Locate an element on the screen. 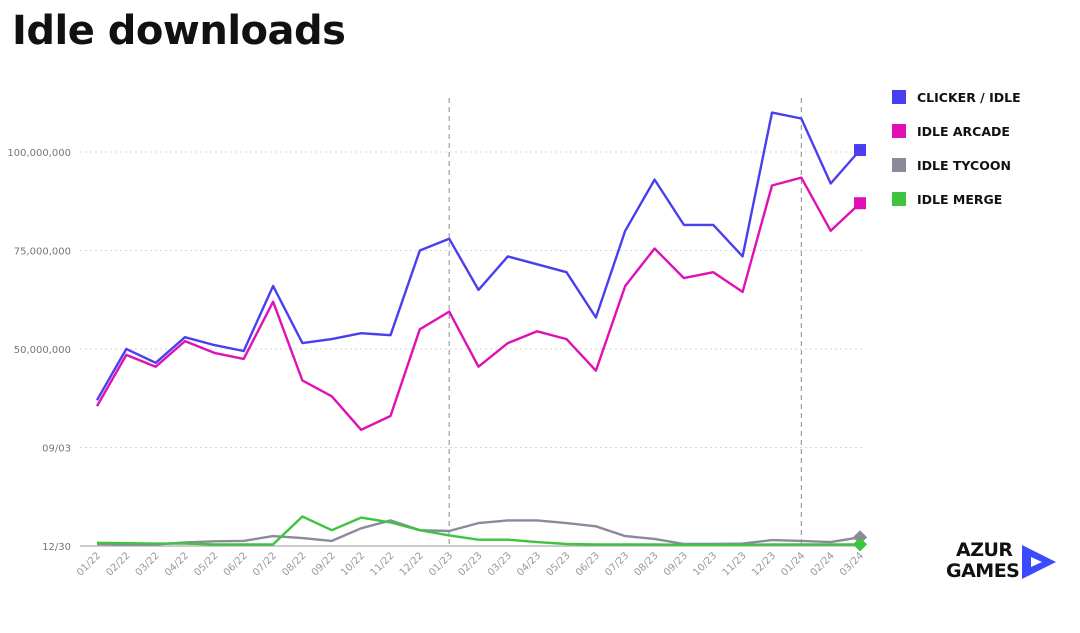 This screenshot has width=1080, height=633. legend-item-clicker-idle: CLICKER / IDLE is located at coordinates (956, 97).